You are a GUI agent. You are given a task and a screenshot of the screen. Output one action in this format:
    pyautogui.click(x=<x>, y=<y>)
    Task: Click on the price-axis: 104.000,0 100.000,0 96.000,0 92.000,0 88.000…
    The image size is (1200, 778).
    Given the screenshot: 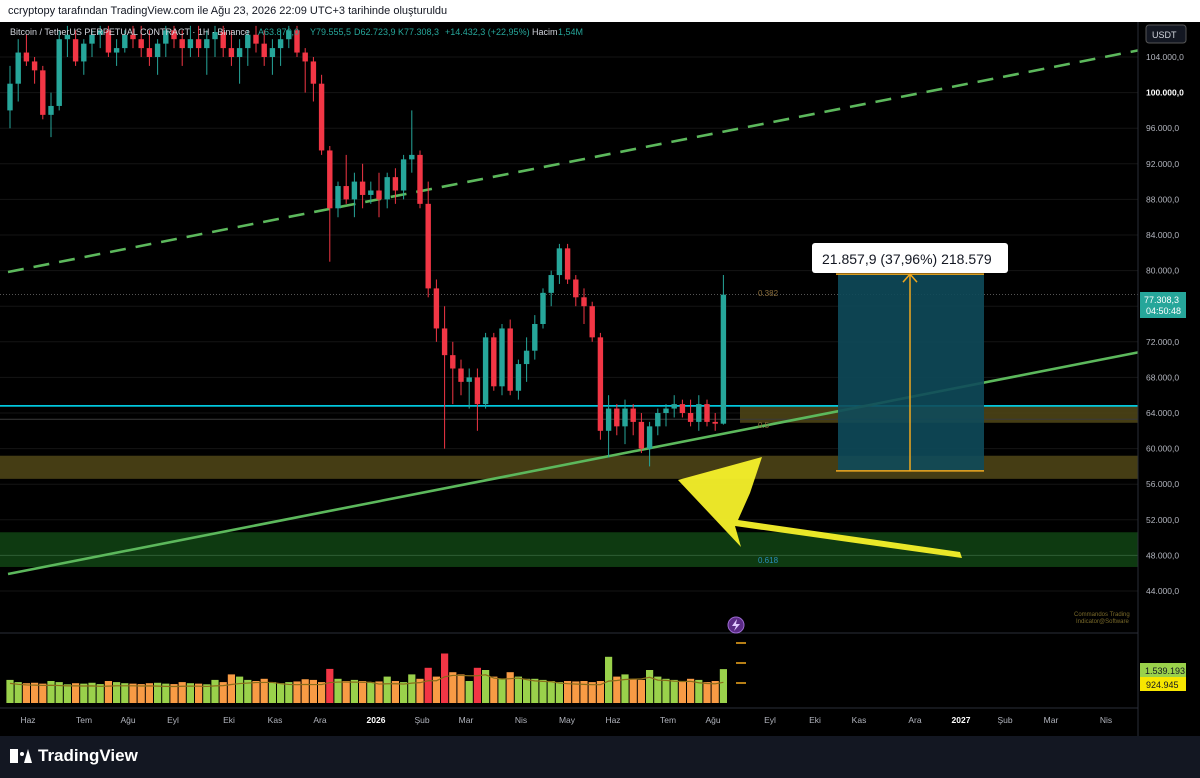 What is the action you would take?
    pyautogui.click(x=1168, y=379)
    